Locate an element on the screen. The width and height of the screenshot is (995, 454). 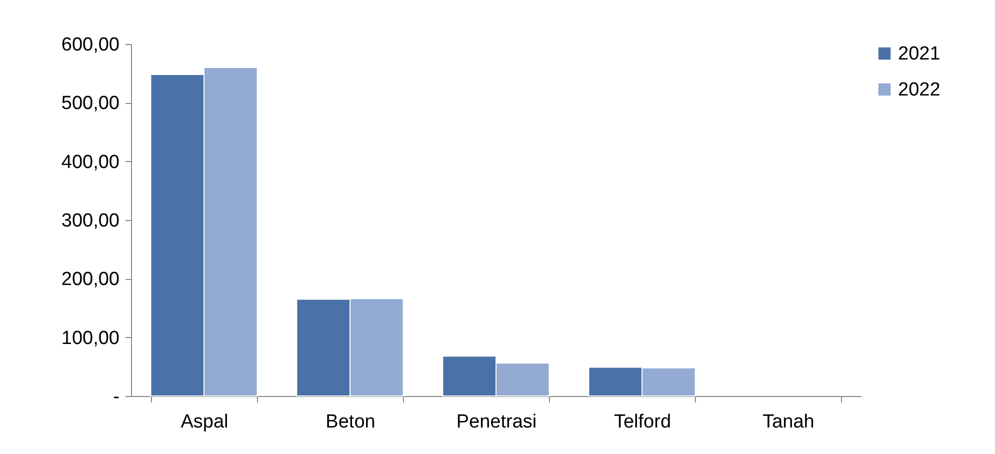
y-tick-label: 600,00 is located at coordinates (90, 45).